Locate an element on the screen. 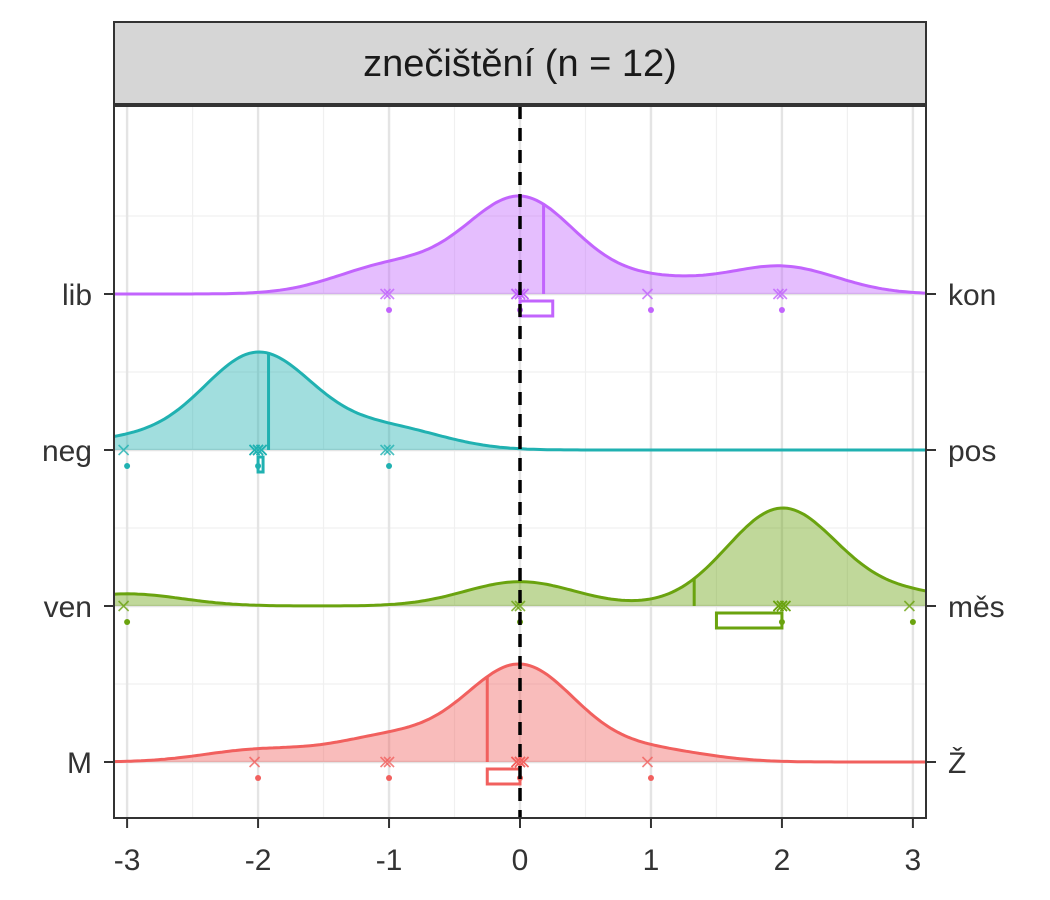 This screenshot has height=900, width=1050. left-tick-label: lib is located at coordinates (77, 295).